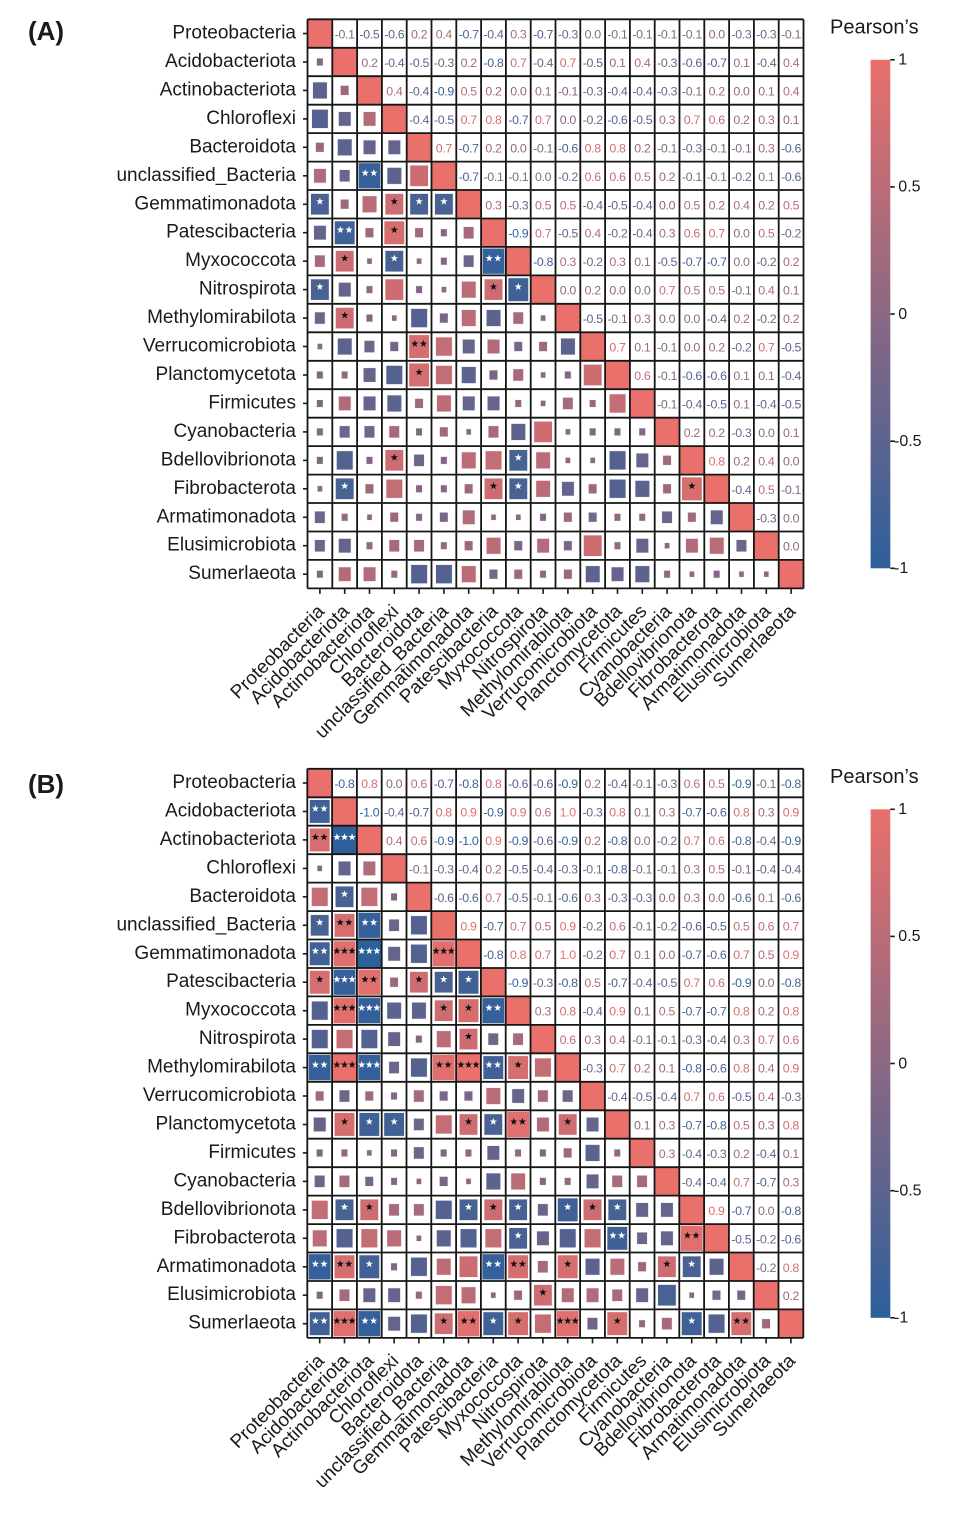  Describe the element at coordinates (46, 784) in the screenshot. I see `svg-text: (B)` at that location.